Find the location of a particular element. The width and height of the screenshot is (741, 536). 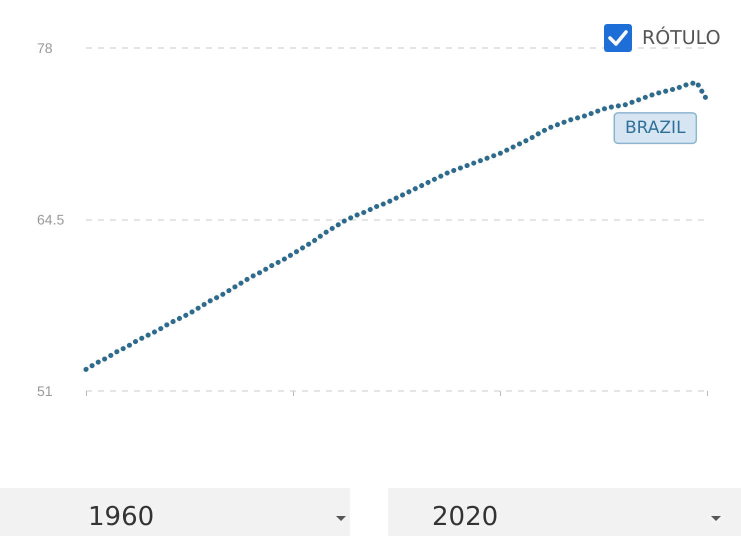

y-tick-label: 64.5 is located at coordinates (50, 220).